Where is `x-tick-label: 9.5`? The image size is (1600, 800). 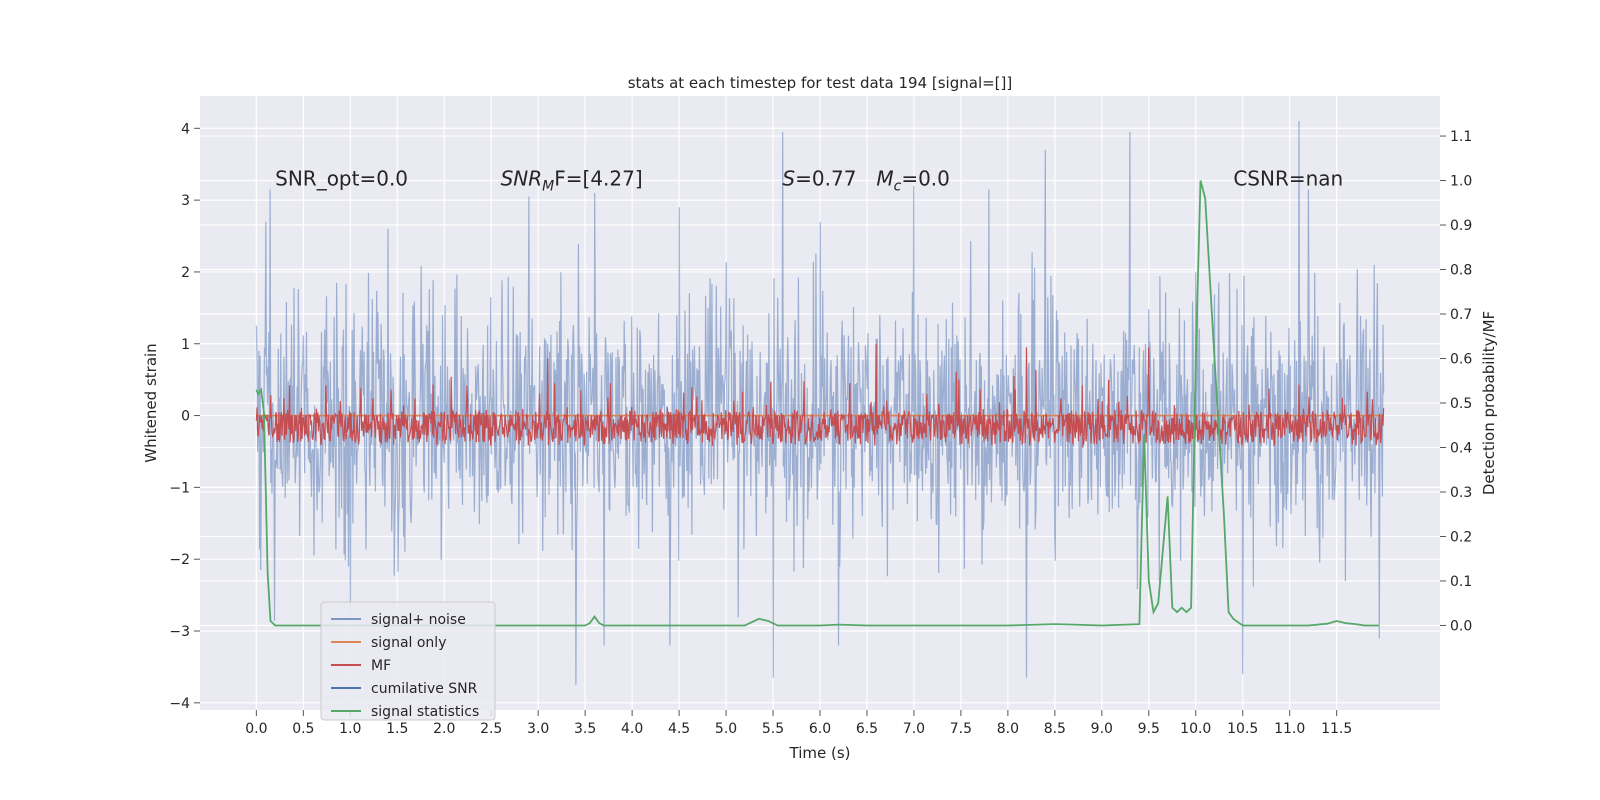 x-tick-label: 9.5 is located at coordinates (1149, 729).